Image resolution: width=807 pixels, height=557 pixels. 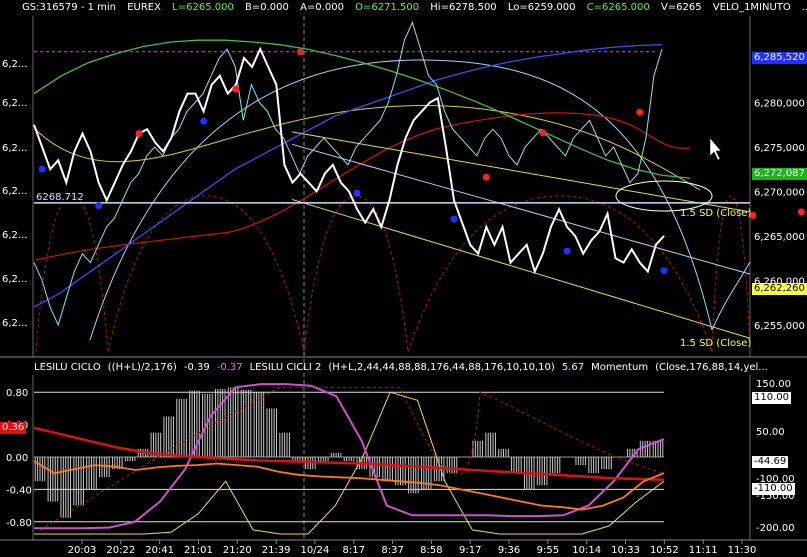 What do you see at coordinates (17, 393) in the screenshot?
I see `indicator-left-axis-label: 0.80` at bounding box center [17, 393].